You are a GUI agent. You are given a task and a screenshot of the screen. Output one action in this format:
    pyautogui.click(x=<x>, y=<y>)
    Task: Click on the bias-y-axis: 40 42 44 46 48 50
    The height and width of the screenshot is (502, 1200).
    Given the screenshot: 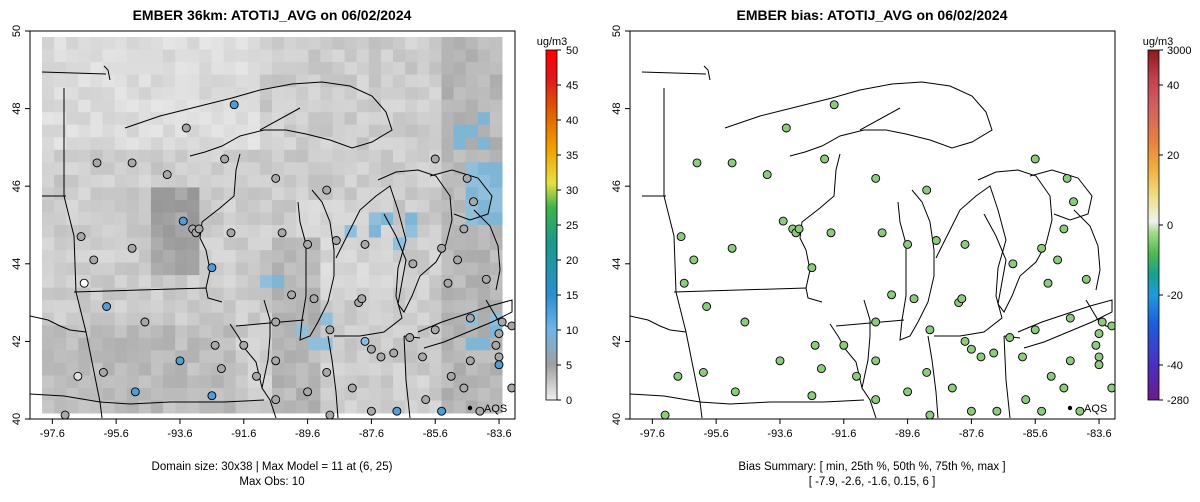 What is the action you would take?
    pyautogui.click(x=620, y=225)
    